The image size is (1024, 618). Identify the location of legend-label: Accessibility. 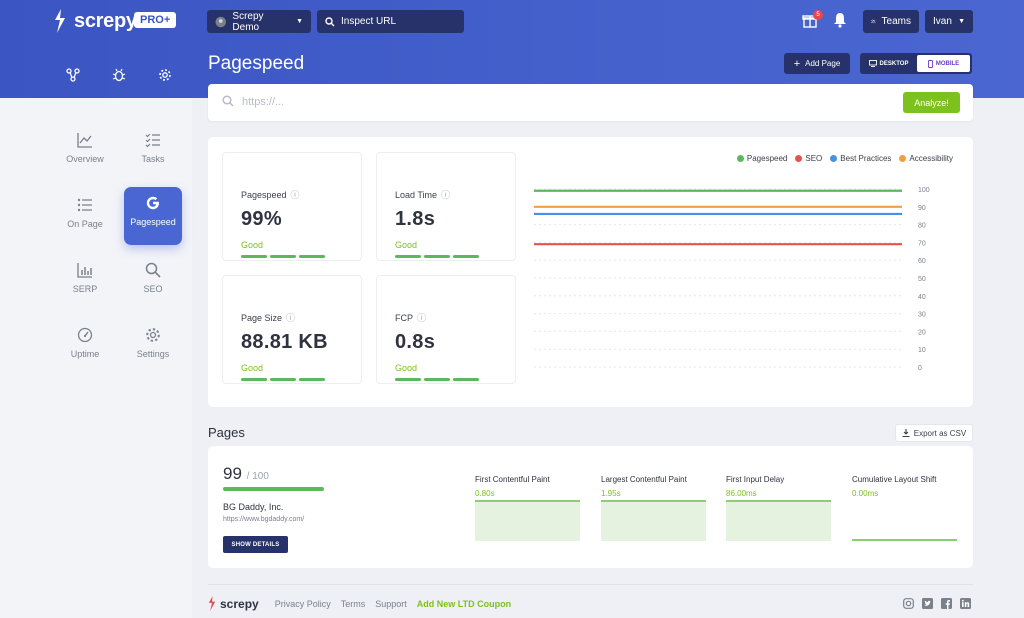
(931, 158).